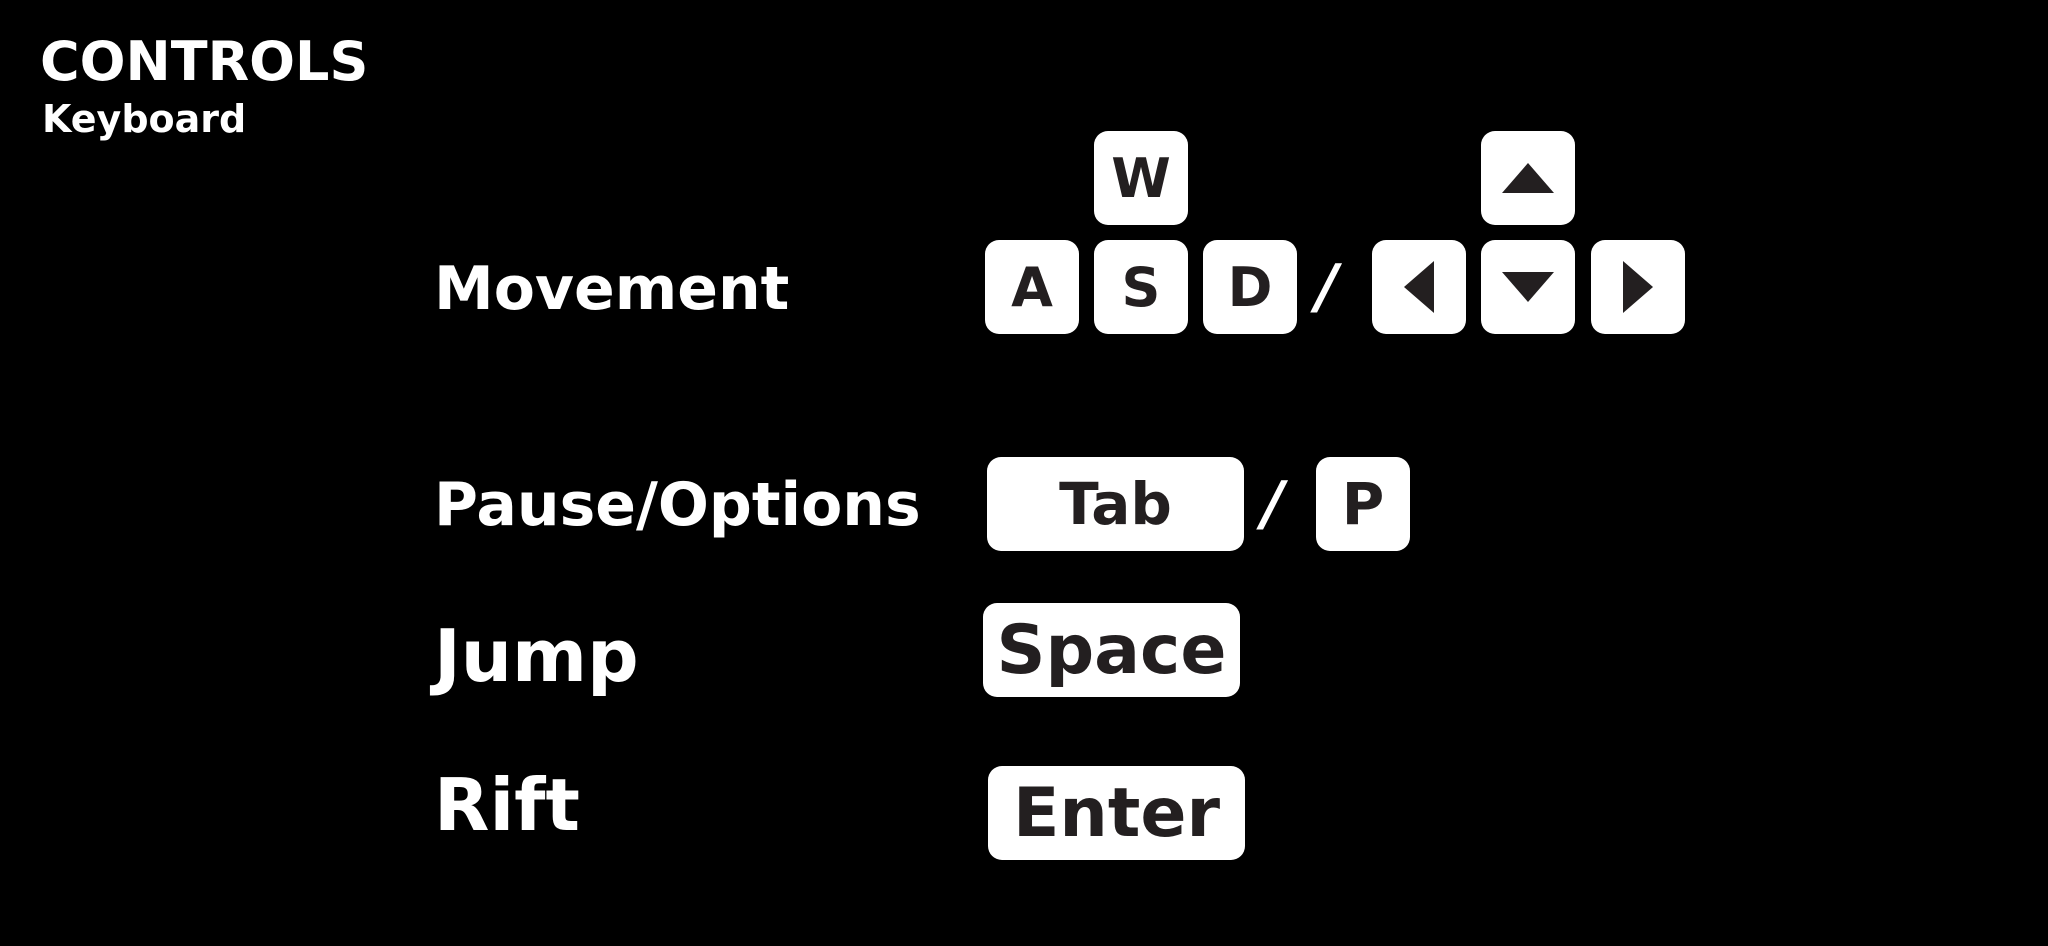 This screenshot has width=2048, height=946. I want to click on key-arrow-left, so click(1419, 287).